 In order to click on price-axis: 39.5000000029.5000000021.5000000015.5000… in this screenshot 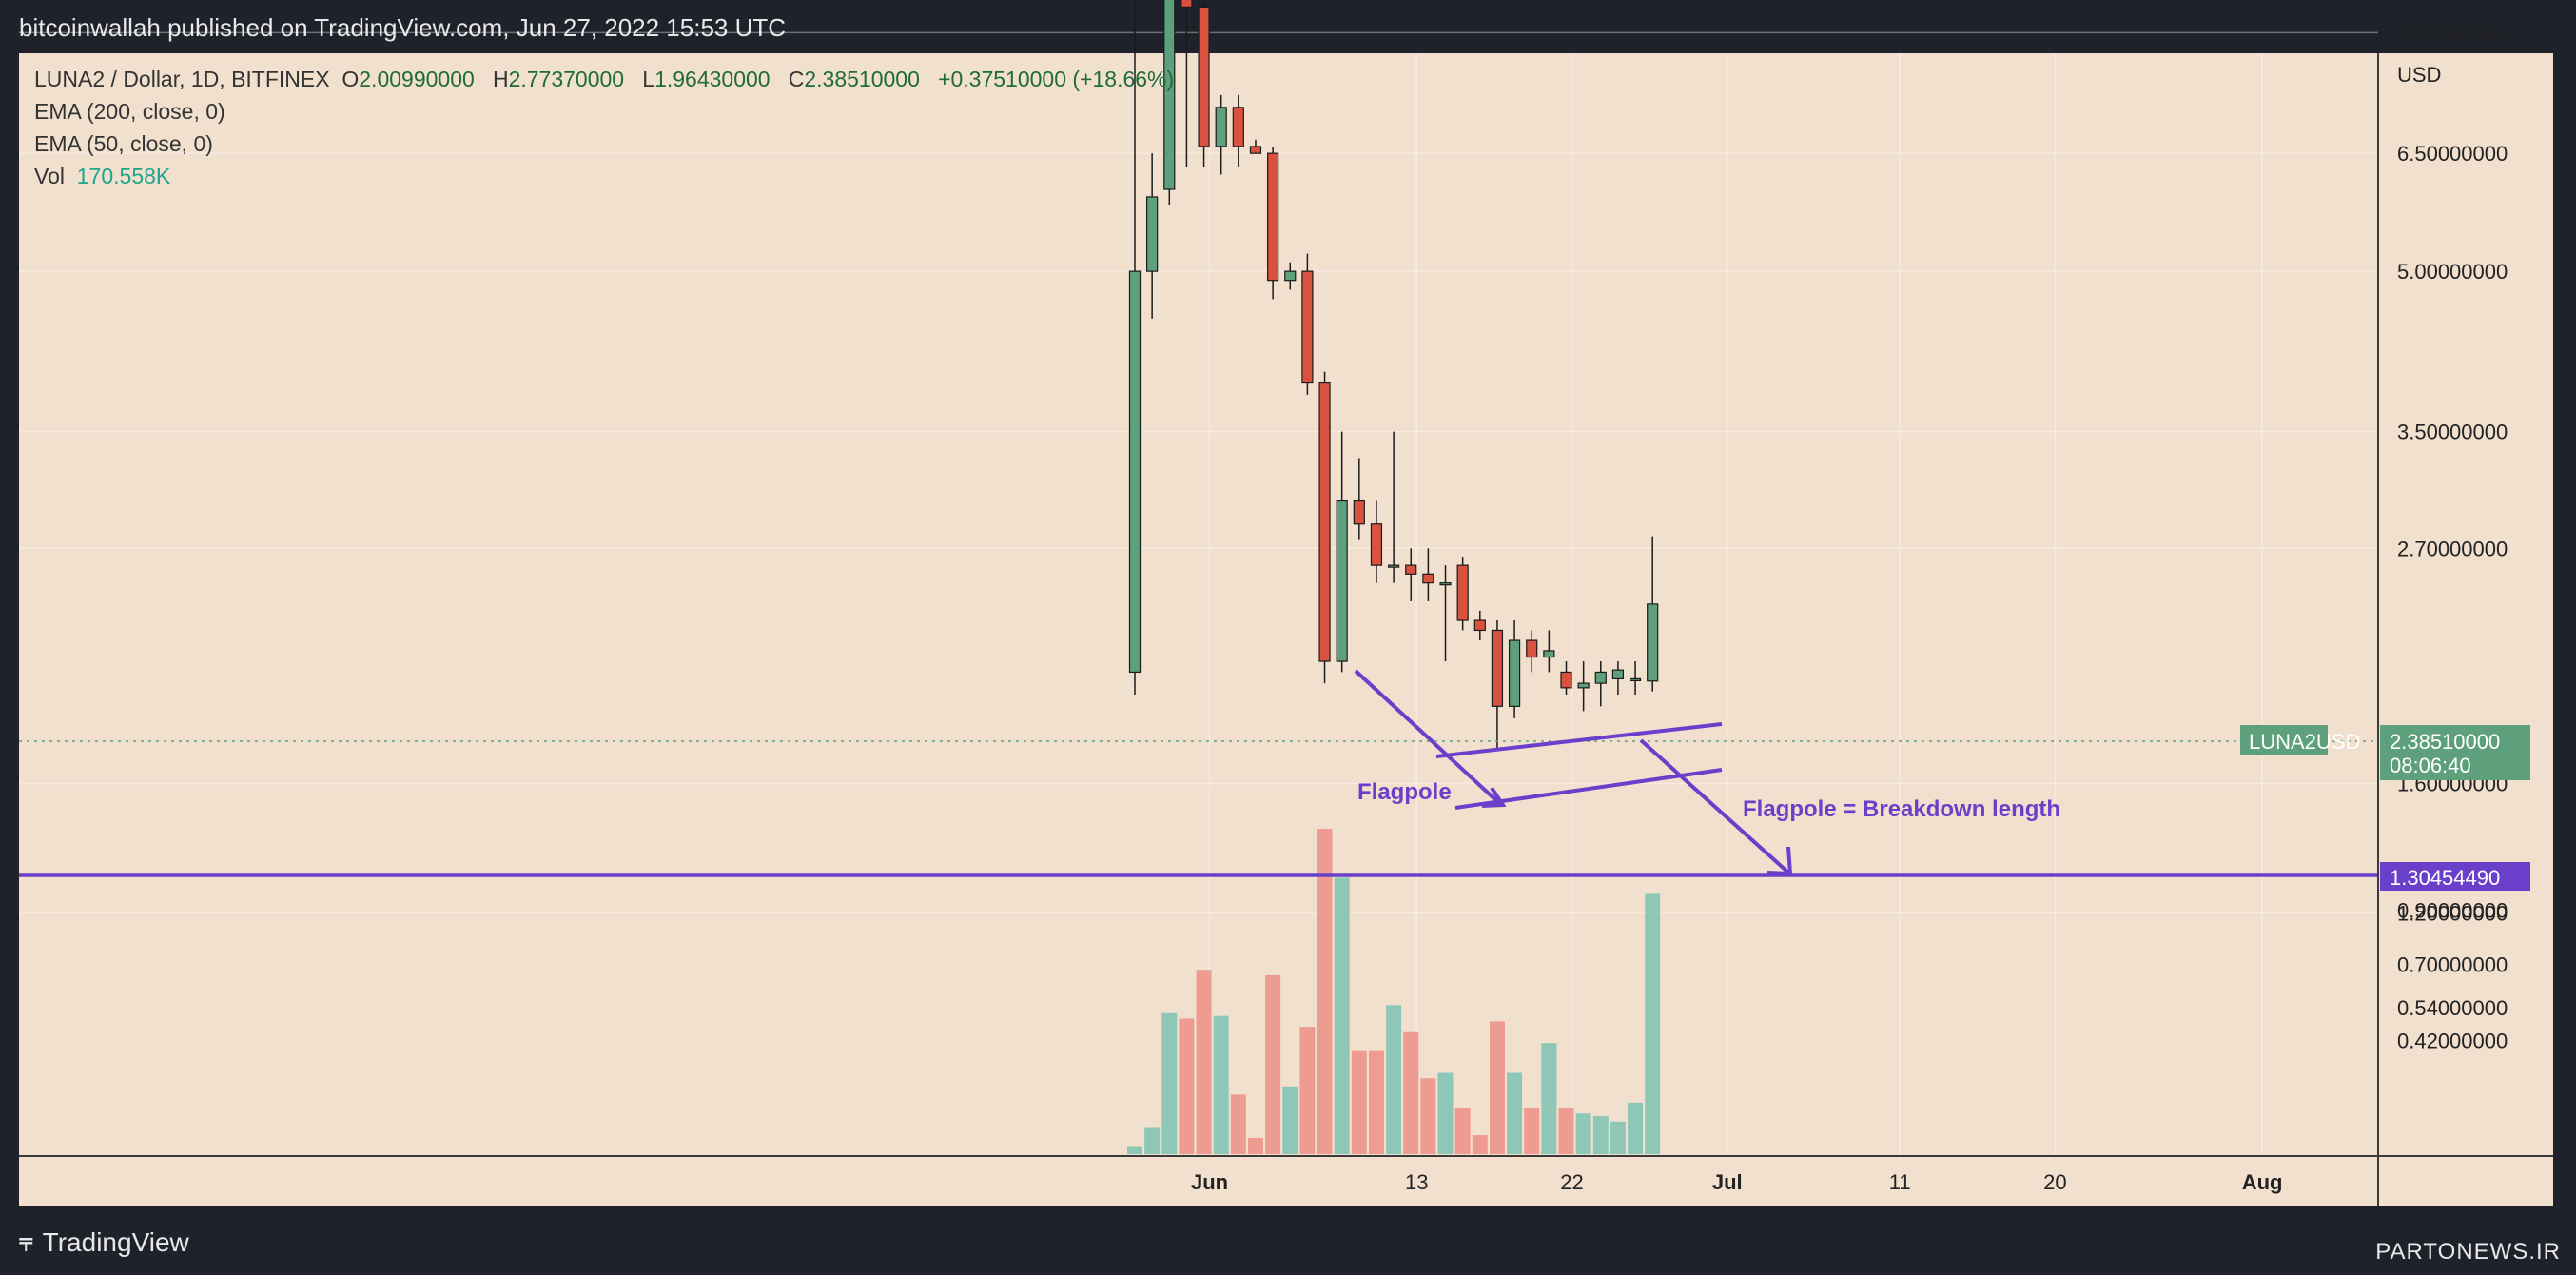, I will do `click(2458, 463)`.